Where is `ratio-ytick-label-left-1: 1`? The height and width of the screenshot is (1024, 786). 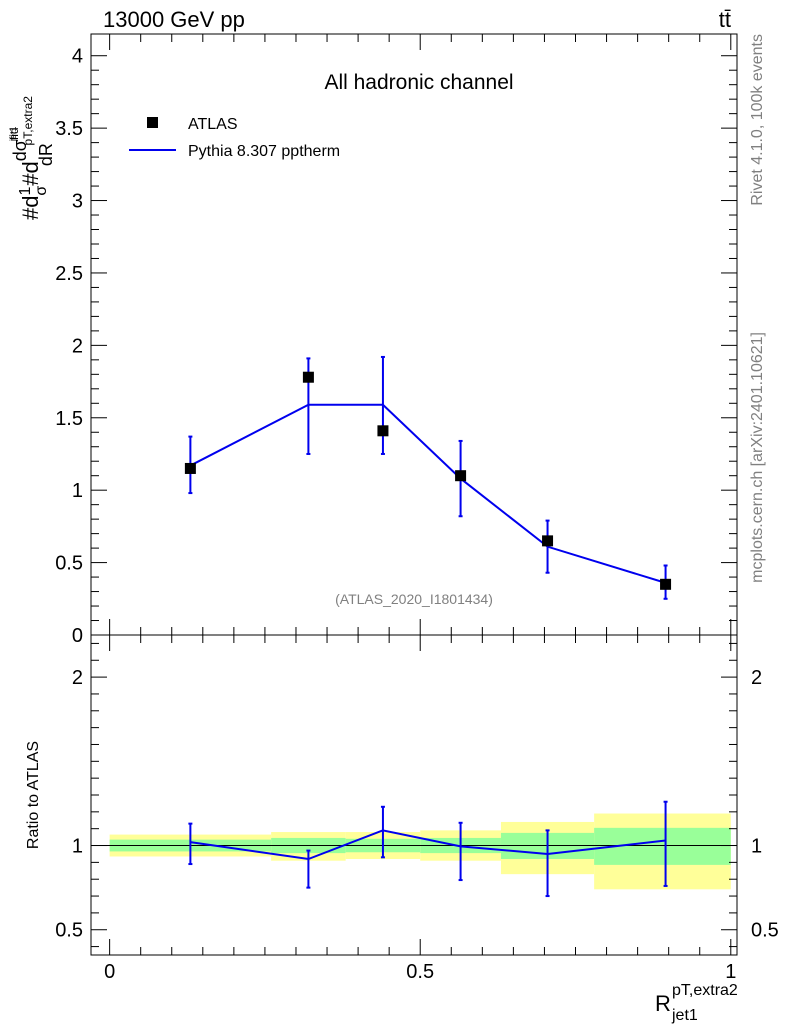
ratio-ytick-label-left-1: 1 is located at coordinates (77, 847).